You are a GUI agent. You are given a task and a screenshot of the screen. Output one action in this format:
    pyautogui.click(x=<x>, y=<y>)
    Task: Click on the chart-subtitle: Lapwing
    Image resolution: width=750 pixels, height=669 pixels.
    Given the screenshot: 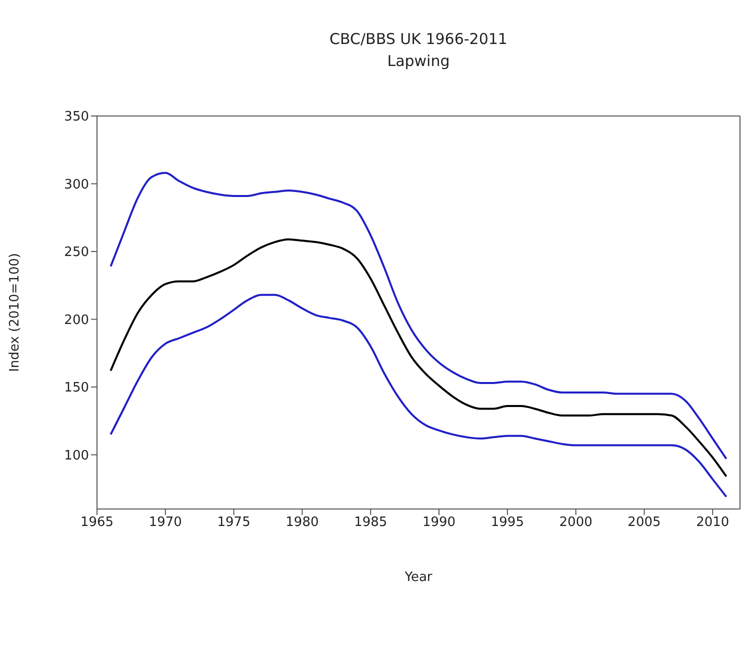 What is the action you would take?
    pyautogui.click(x=418, y=61)
    